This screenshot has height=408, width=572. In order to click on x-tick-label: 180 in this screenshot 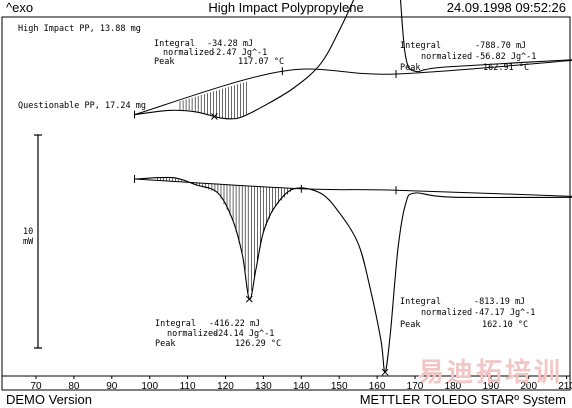, I will do `click(453, 386)`.